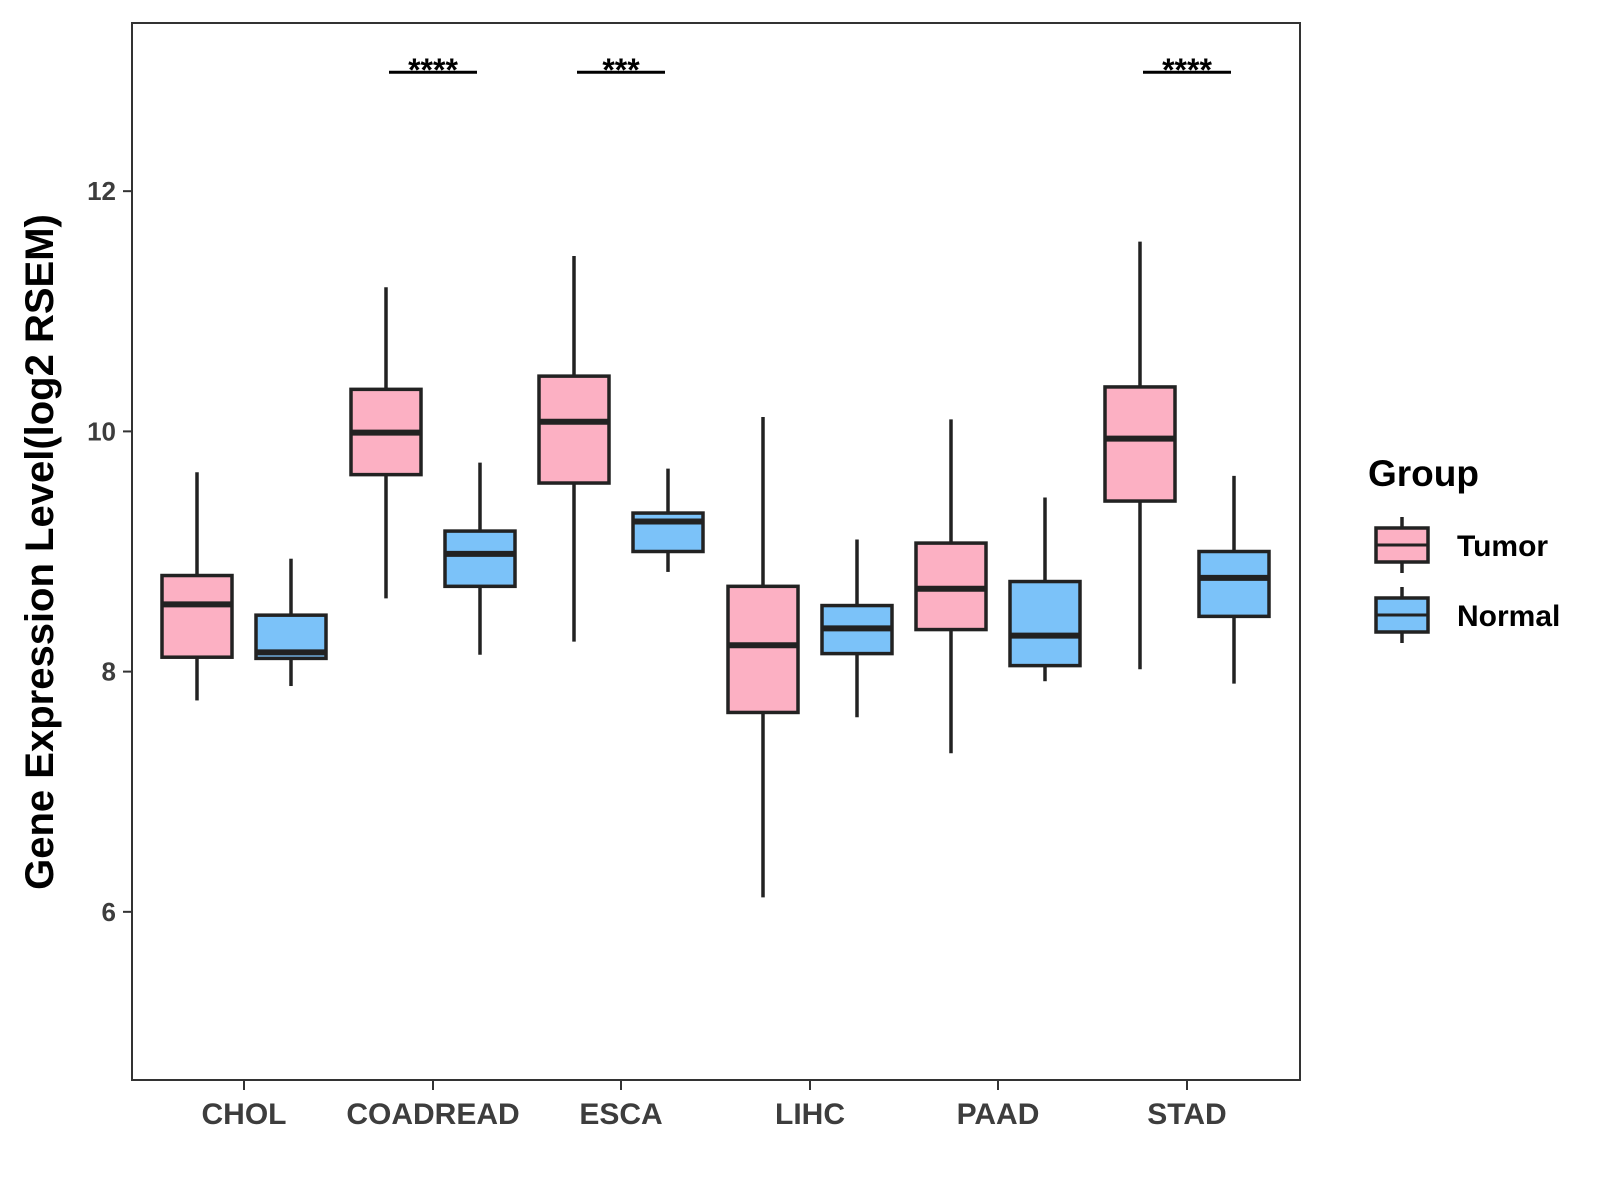 This screenshot has height=1200, width=1600. What do you see at coordinates (621, 70) in the screenshot?
I see `significance-label: ***` at bounding box center [621, 70].